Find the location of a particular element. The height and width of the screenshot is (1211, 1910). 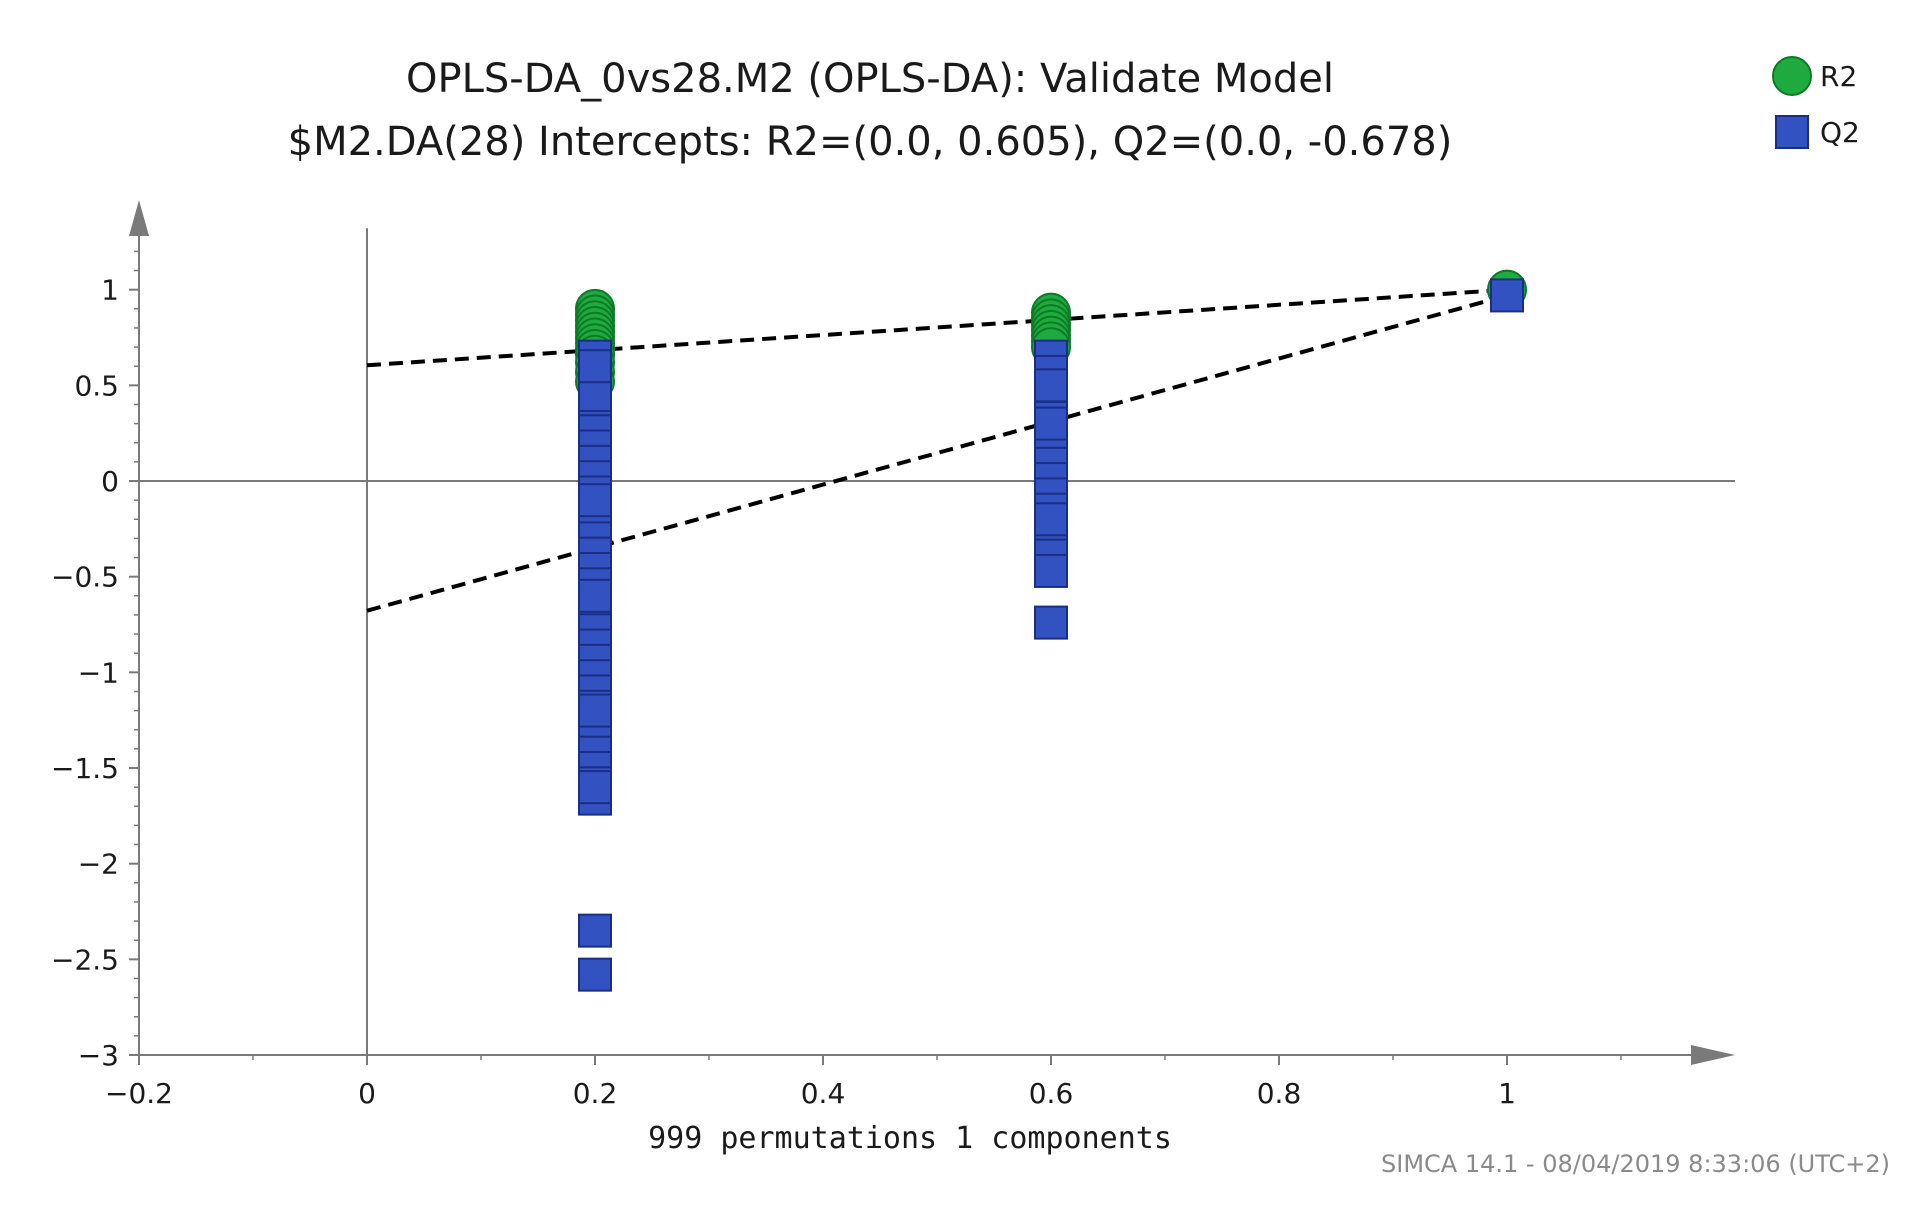

y-axis-arrow is located at coordinates (139, 218).